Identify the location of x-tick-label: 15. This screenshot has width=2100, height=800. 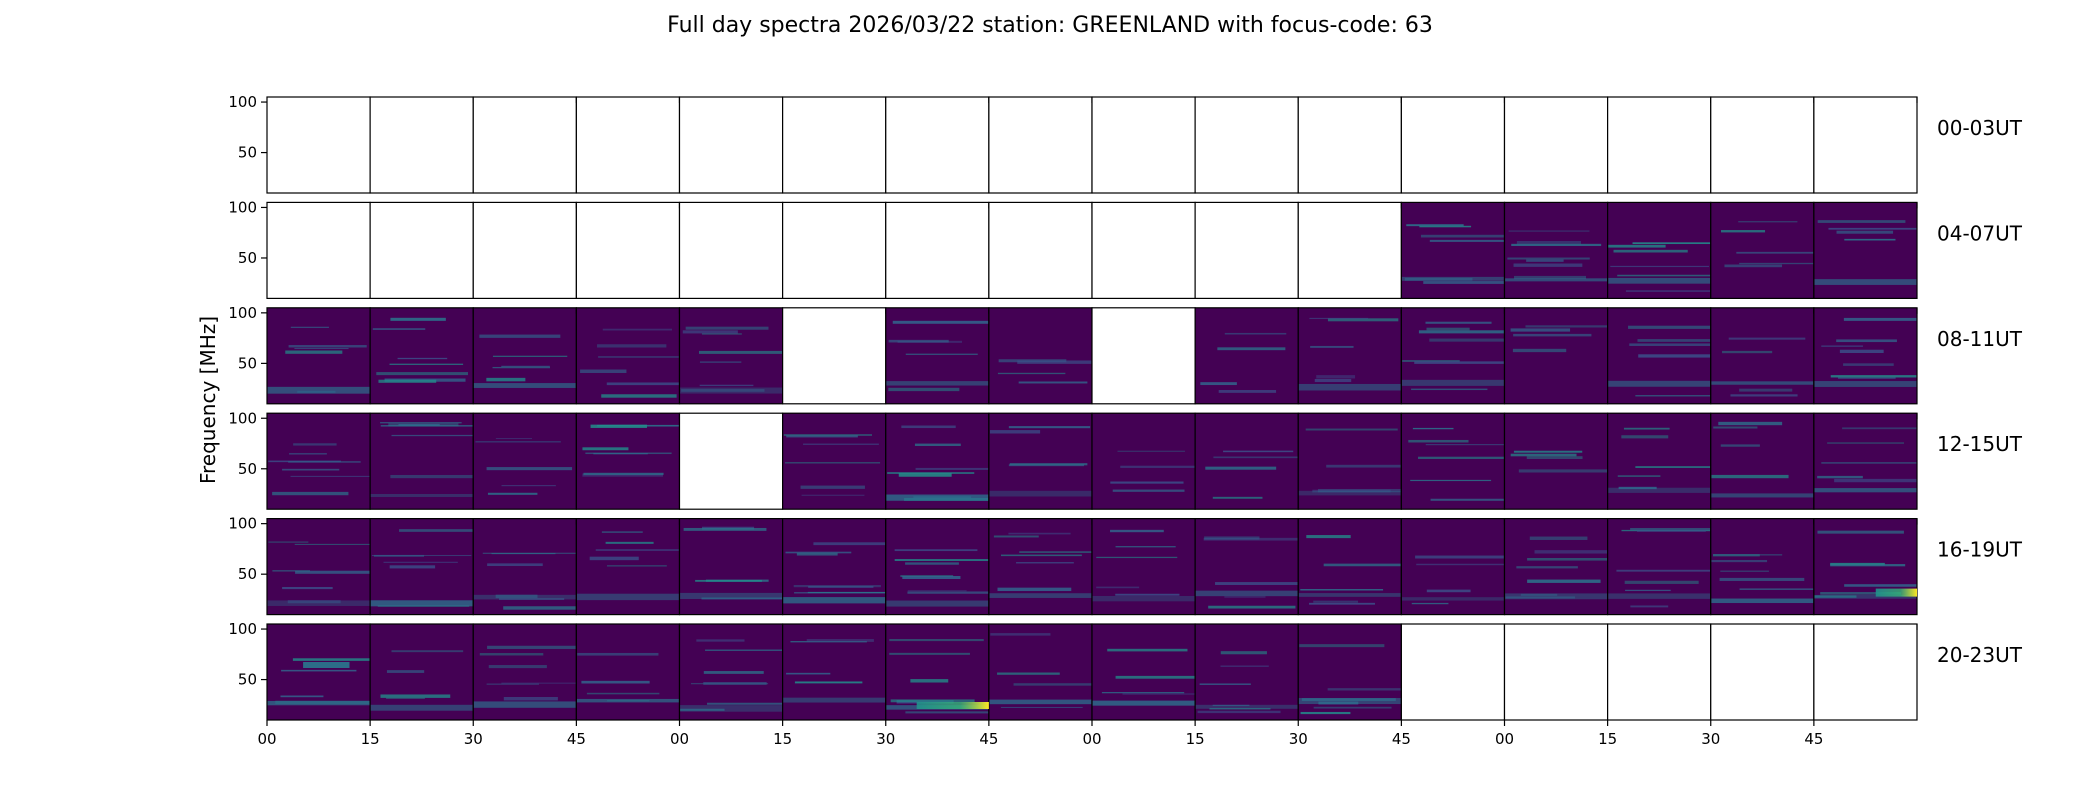
(1607, 739).